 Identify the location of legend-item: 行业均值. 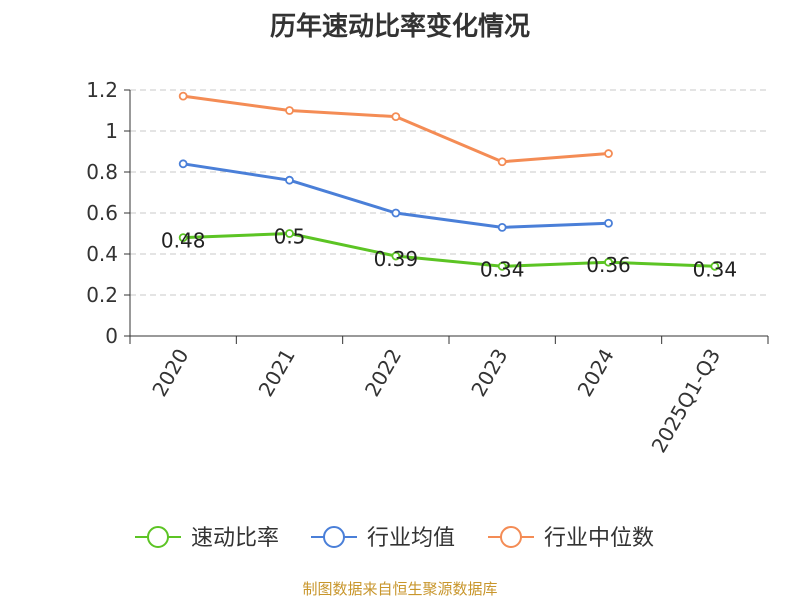
(383, 538).